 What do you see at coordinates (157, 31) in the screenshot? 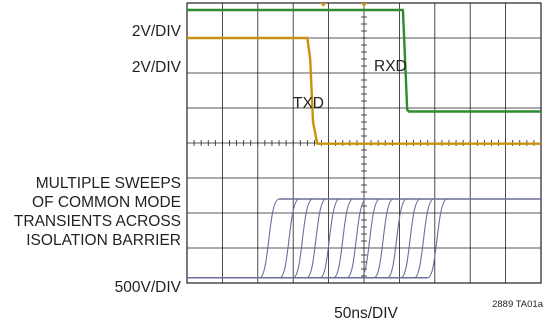
I see `channel-label-rxd: 2V/DIV` at bounding box center [157, 31].